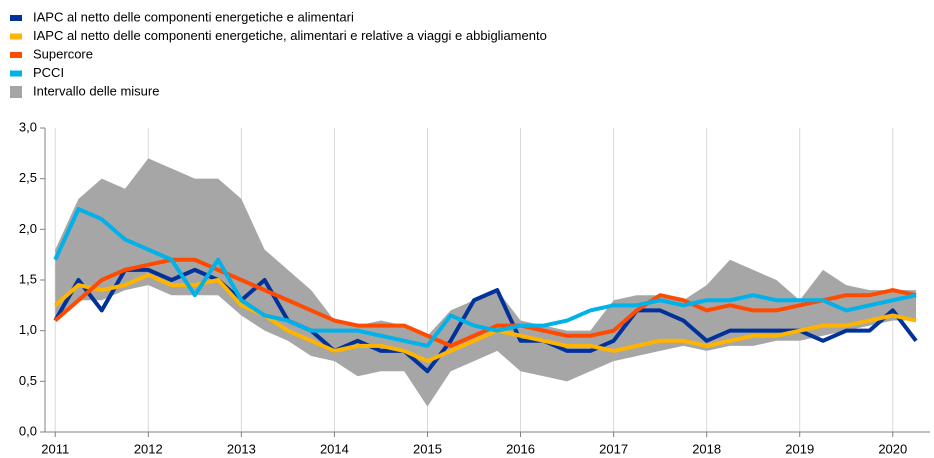 This screenshot has width=934, height=458. I want to click on x-tick-label: 2012, so click(148, 448).